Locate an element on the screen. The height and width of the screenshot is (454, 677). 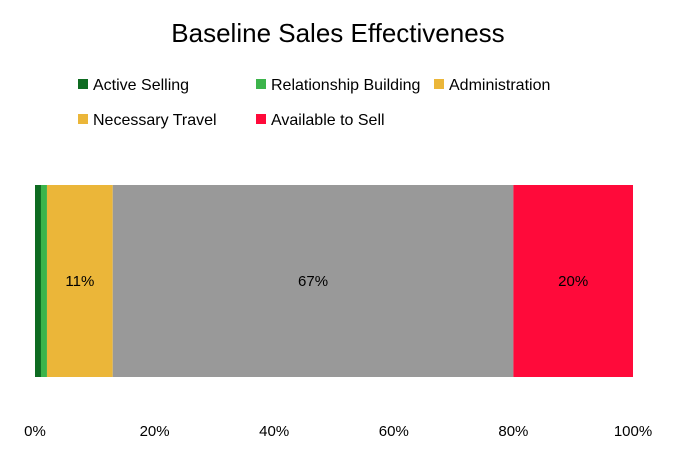
legend-item-administration: Administration is located at coordinates (492, 85).